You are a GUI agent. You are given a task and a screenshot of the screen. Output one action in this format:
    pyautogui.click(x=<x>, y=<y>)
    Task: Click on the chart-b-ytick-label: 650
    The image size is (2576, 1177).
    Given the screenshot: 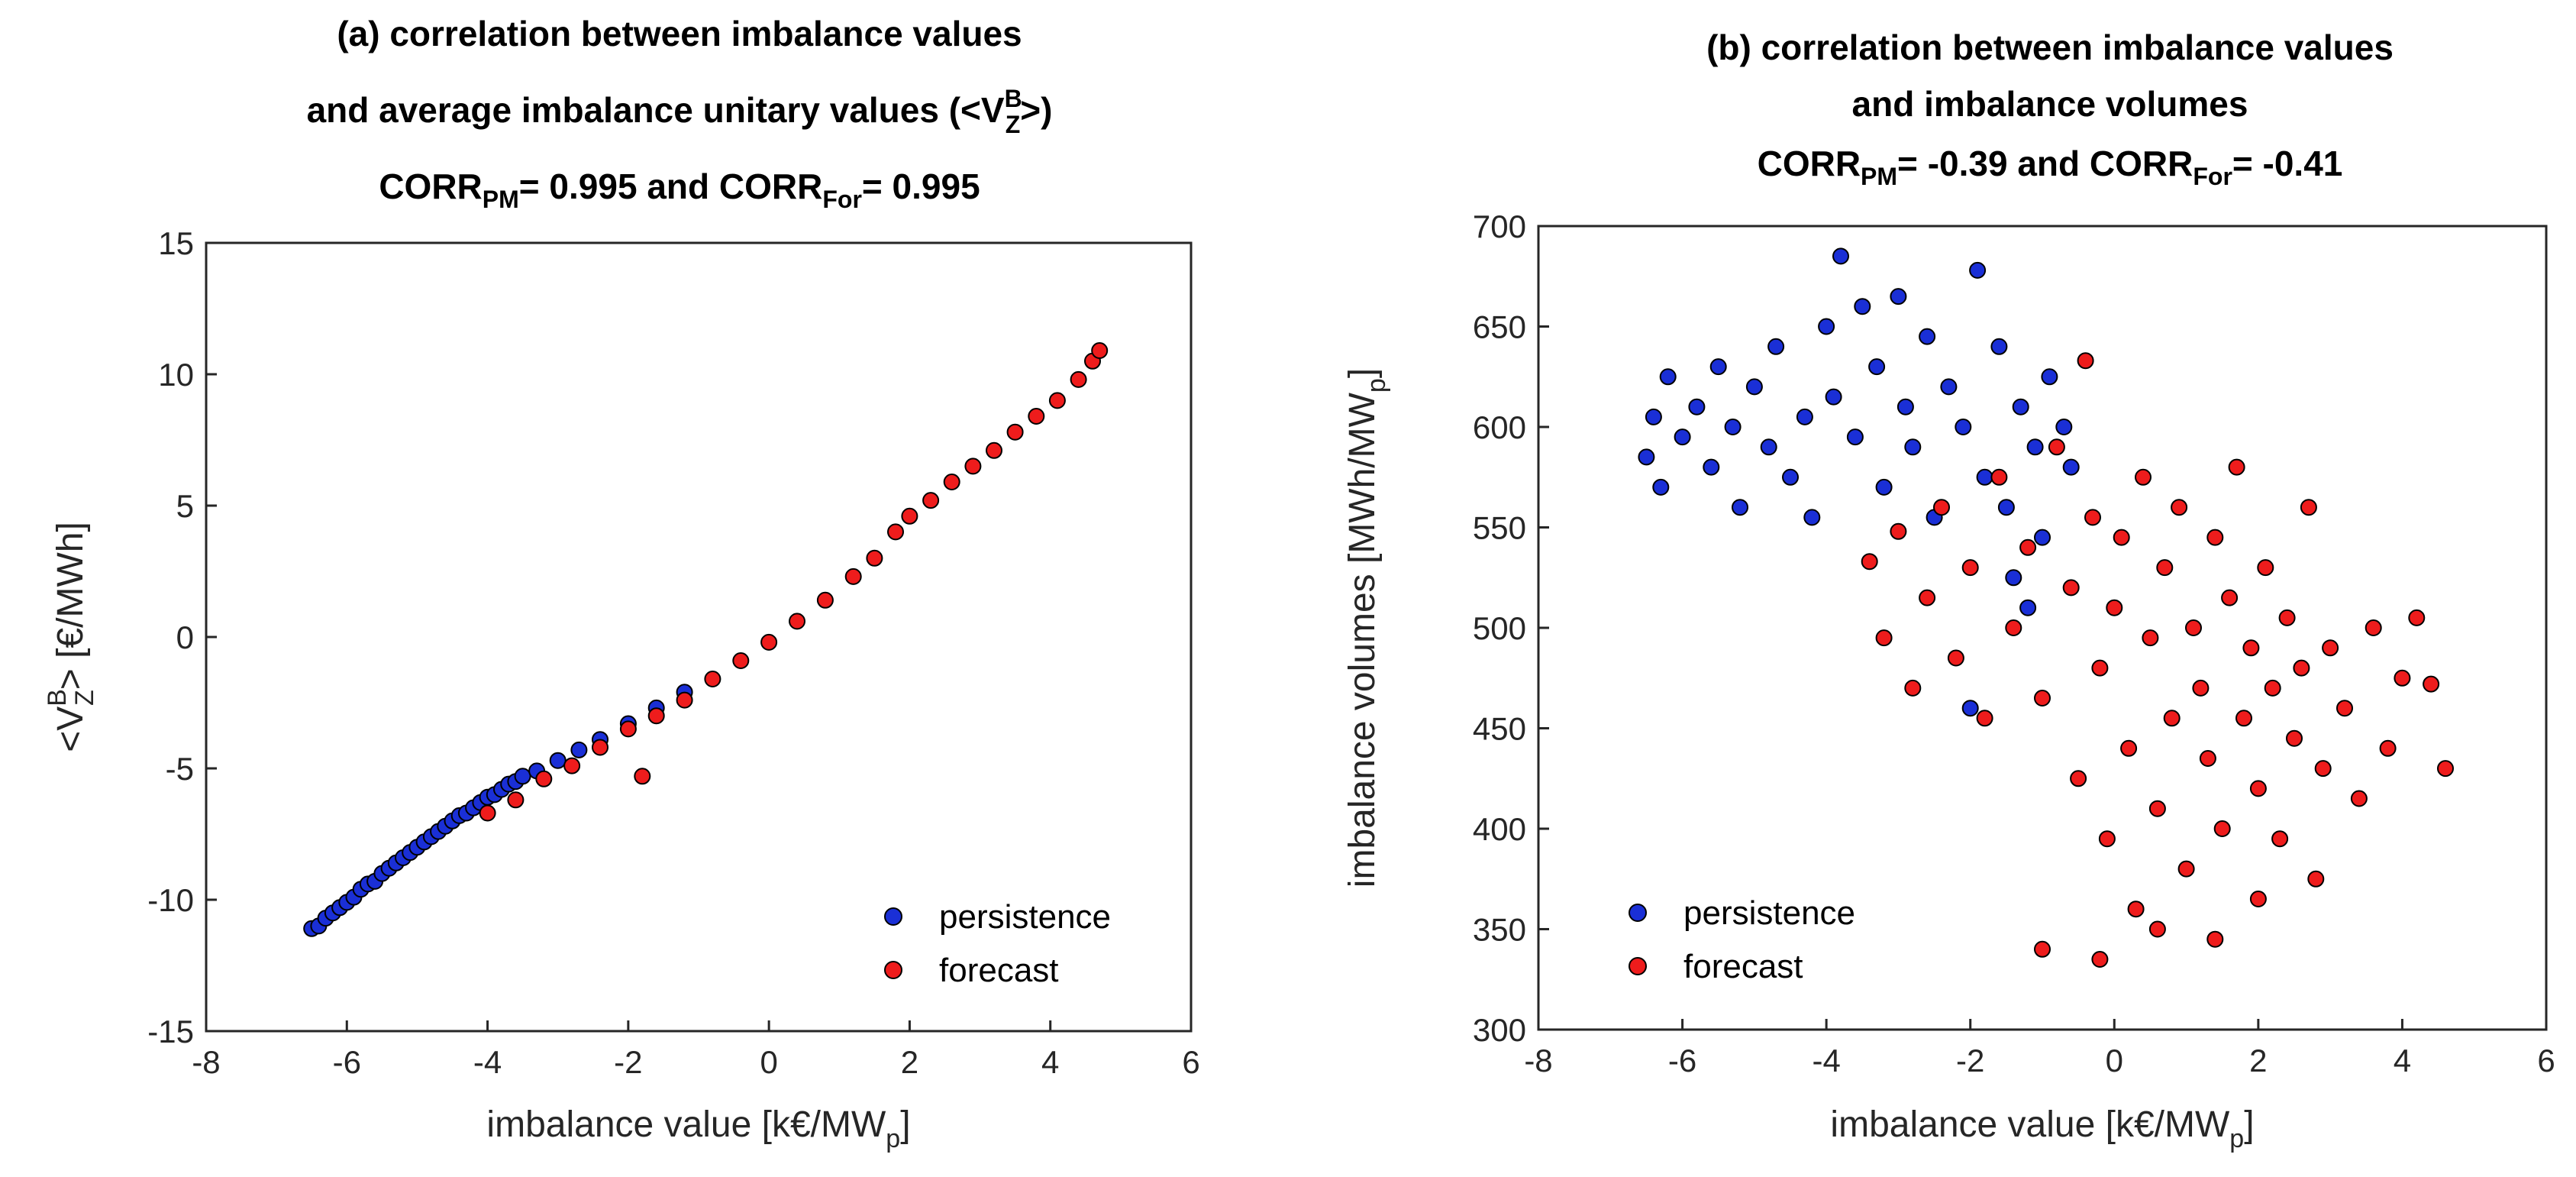 What is the action you would take?
    pyautogui.click(x=1499, y=327)
    